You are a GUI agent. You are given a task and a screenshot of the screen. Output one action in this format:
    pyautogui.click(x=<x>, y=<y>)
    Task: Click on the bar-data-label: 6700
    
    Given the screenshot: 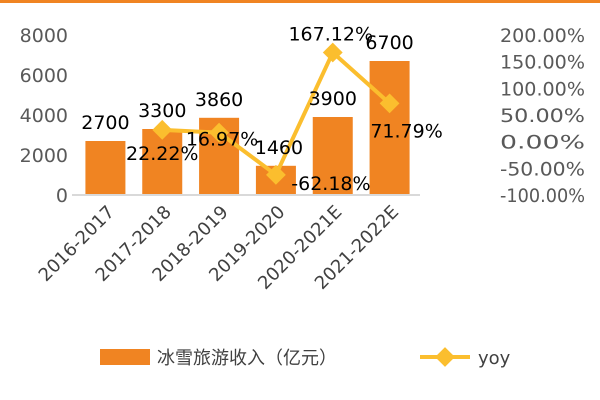 What is the action you would take?
    pyautogui.click(x=389, y=43)
    